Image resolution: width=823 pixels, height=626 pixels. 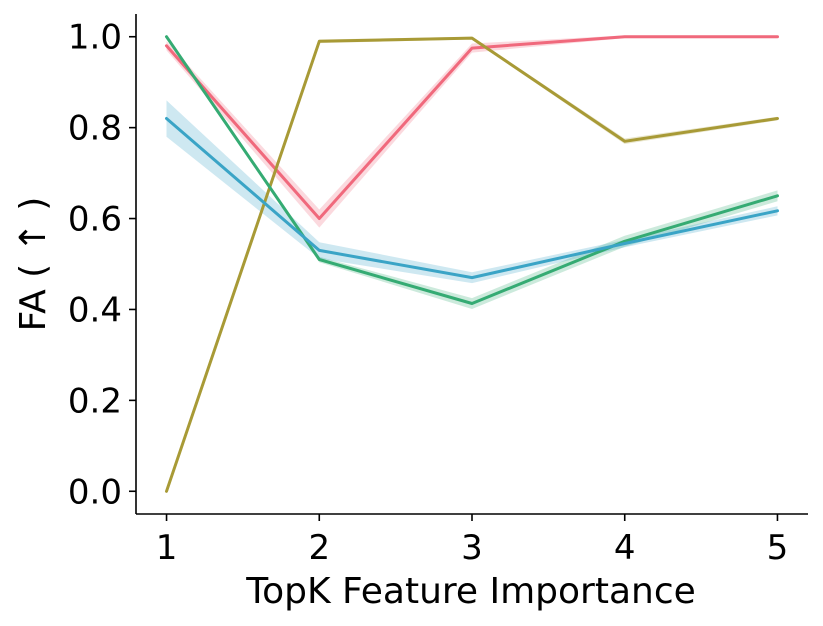 I want to click on y-ticks: 0.0 0.2 0.4 0.6 0.8 1.0, so click(x=102, y=265).